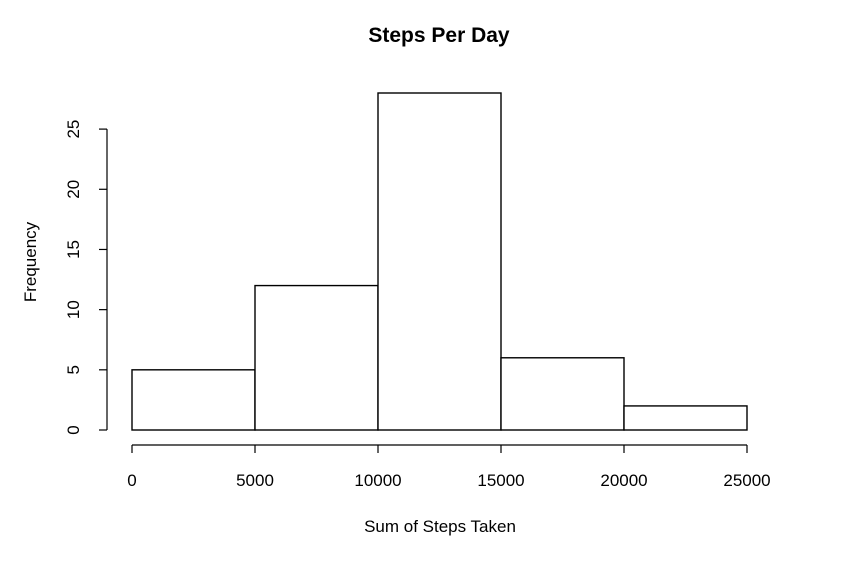  What do you see at coordinates (86, 277) in the screenshot?
I see `y-axis: 0 5 10 15 20 25` at bounding box center [86, 277].